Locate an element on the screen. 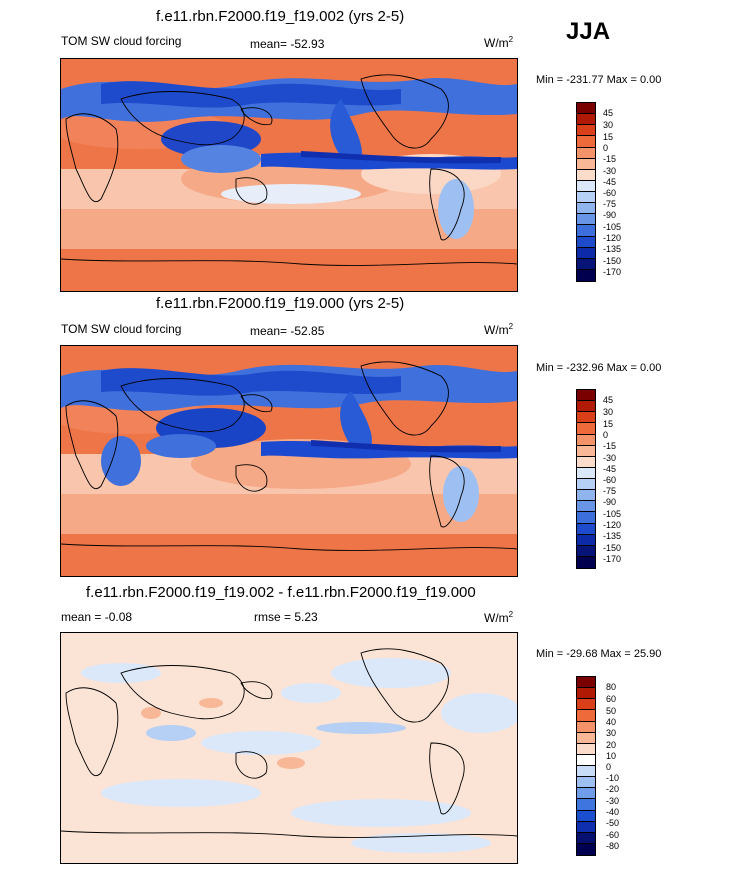 Image resolution: width=733 pixels, height=872 pixels. panel-1-colorbar is located at coordinates (586, 192).